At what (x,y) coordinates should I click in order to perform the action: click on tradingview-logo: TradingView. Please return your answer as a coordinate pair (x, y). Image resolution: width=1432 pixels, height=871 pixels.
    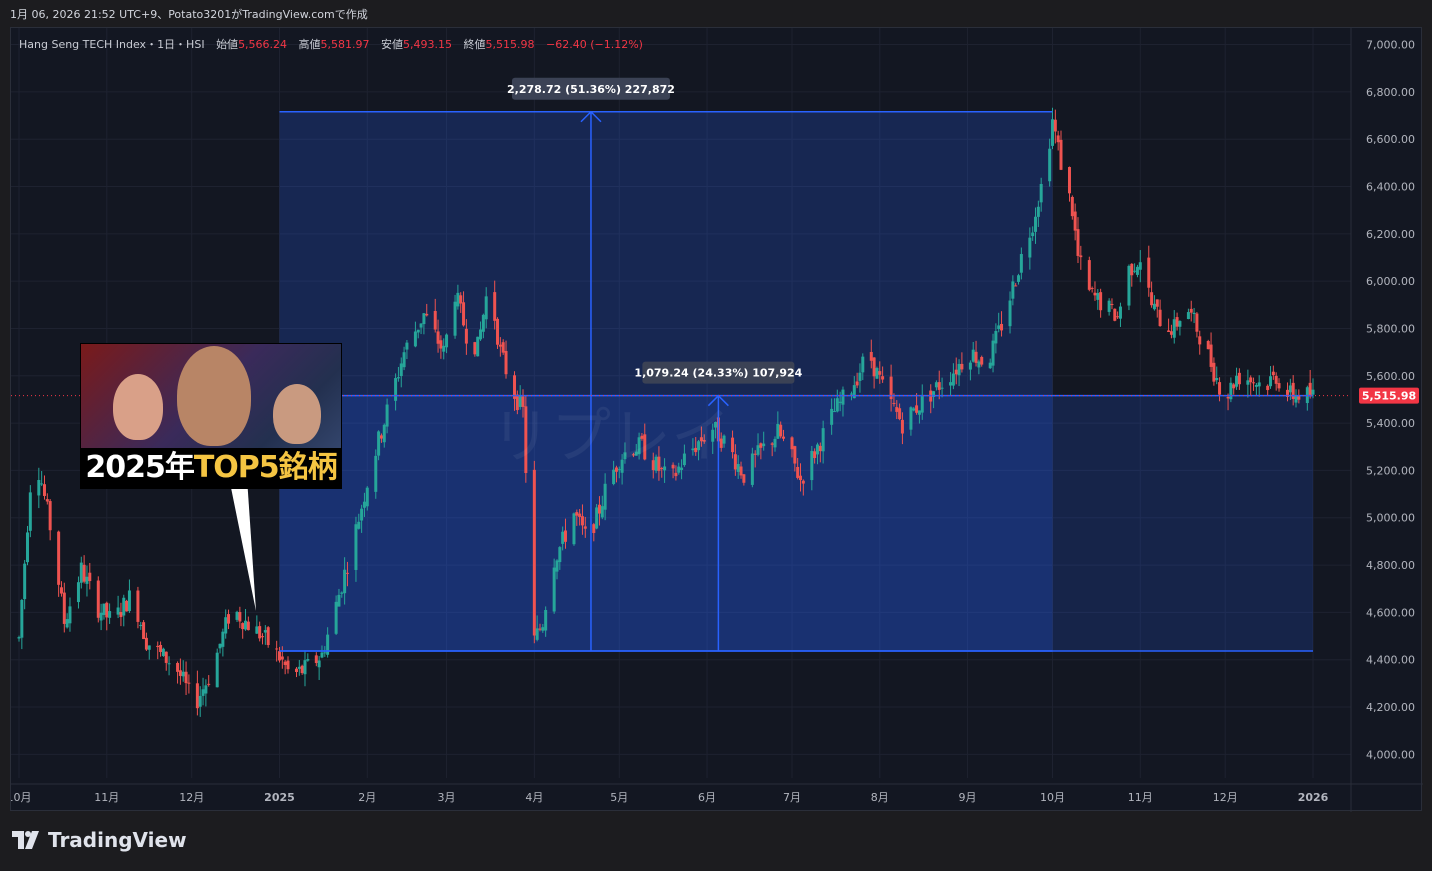
    Looking at the image, I should click on (99, 840).